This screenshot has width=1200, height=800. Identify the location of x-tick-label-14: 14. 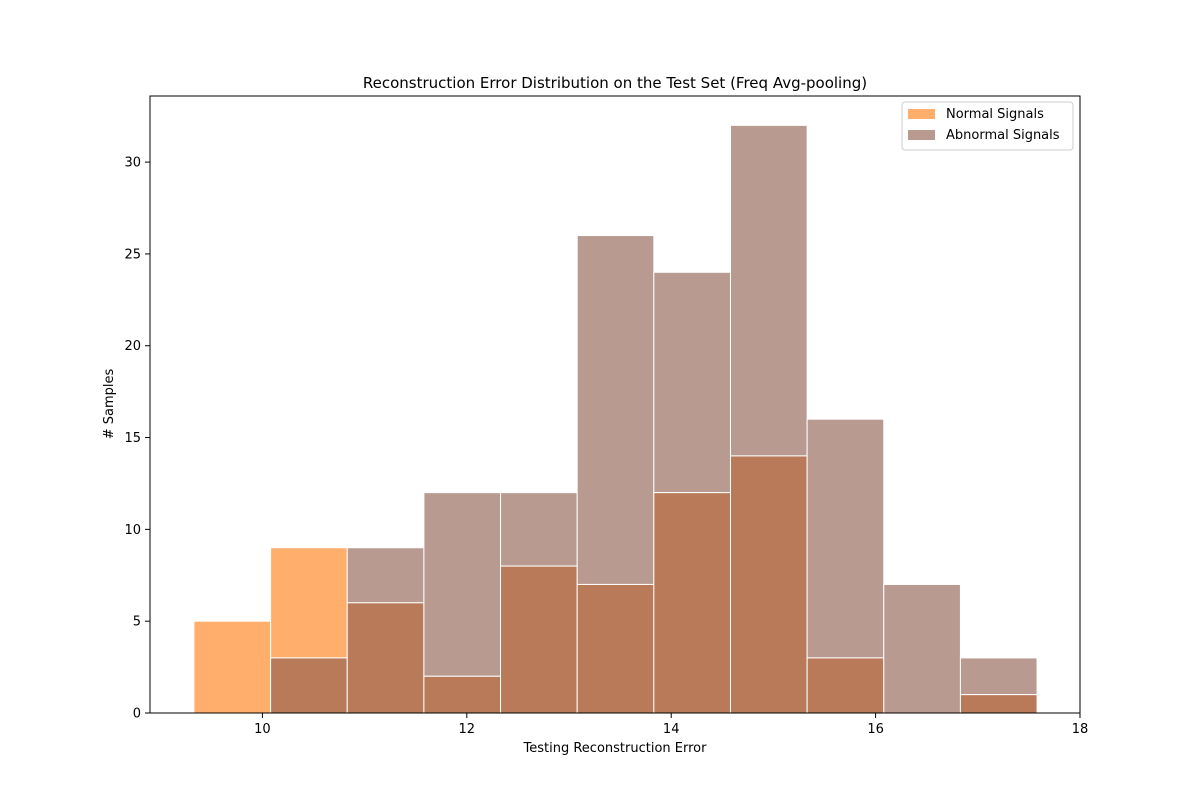
(671, 729).